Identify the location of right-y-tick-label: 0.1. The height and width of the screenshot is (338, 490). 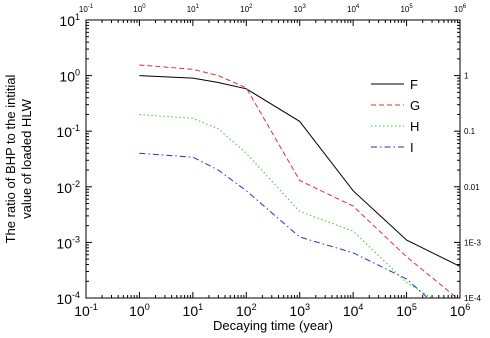
(470, 131).